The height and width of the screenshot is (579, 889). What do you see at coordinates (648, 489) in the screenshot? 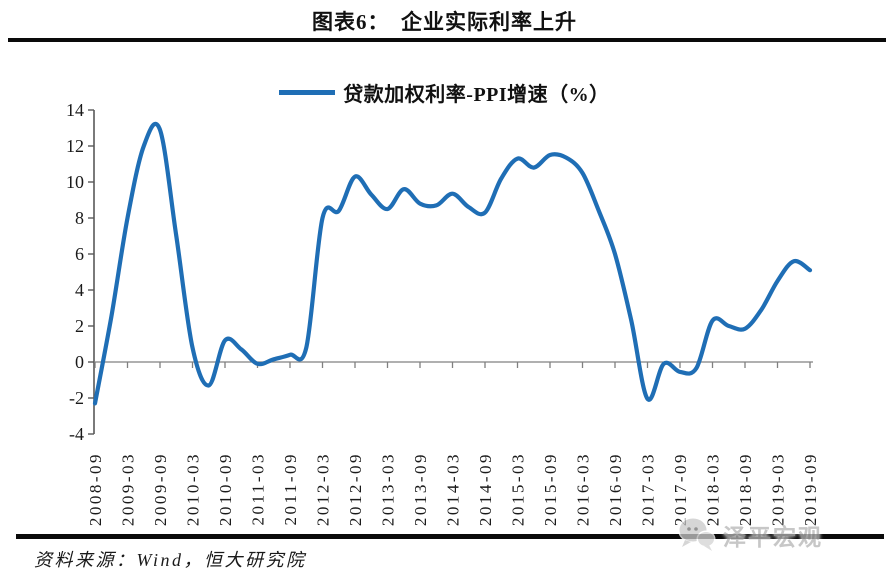
I see `x-axis-tick-label: 2017-03` at bounding box center [648, 489].